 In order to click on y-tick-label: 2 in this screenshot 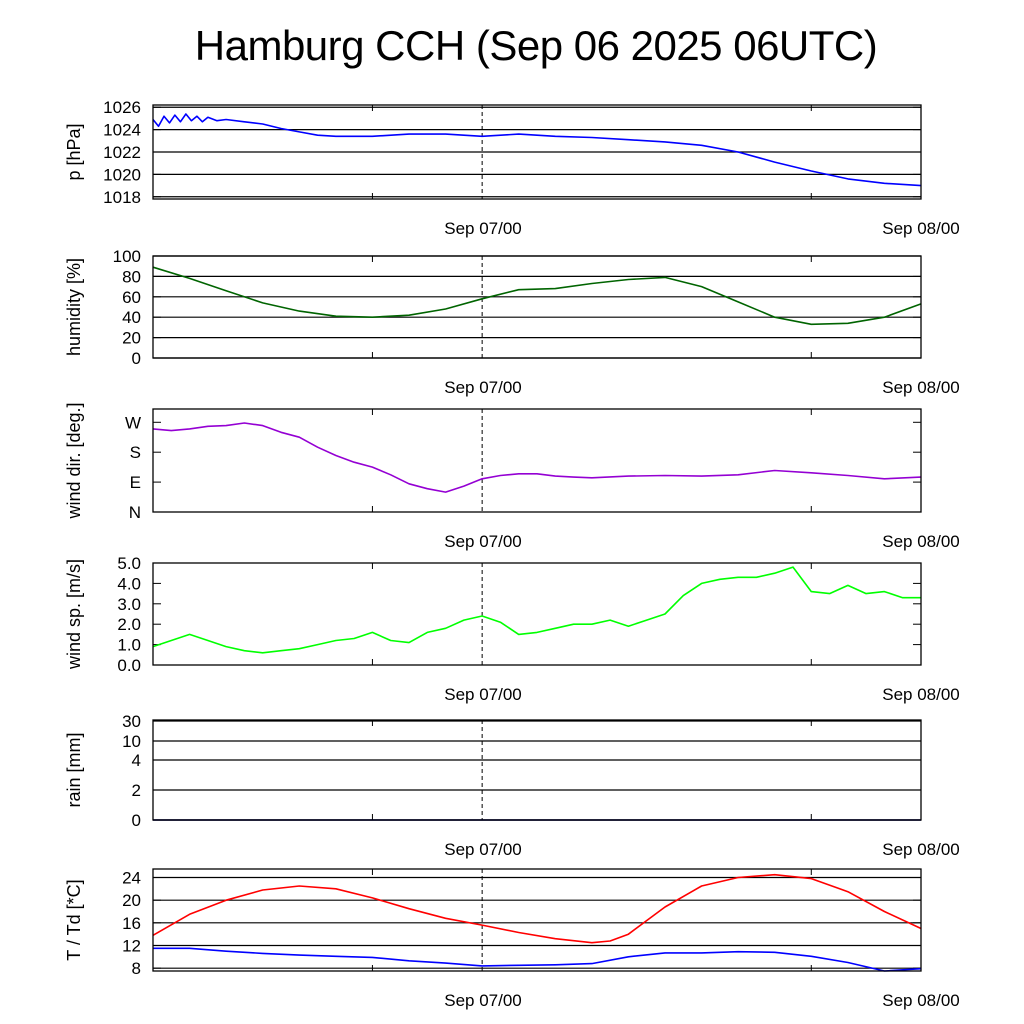, I will do `click(136, 790)`.